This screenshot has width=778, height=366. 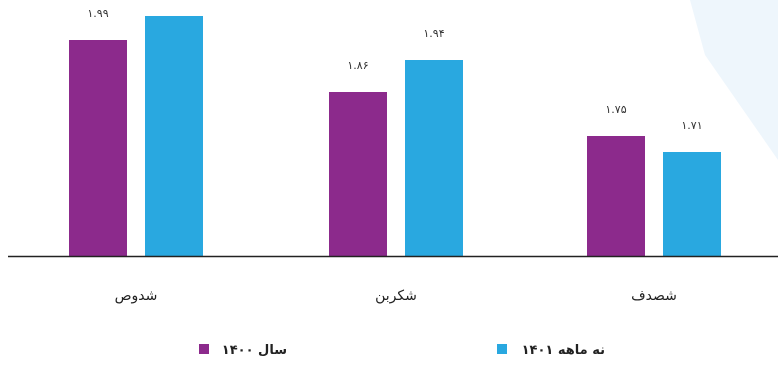 I want to click on data-label: ۱.۷۱, so click(x=691, y=125).